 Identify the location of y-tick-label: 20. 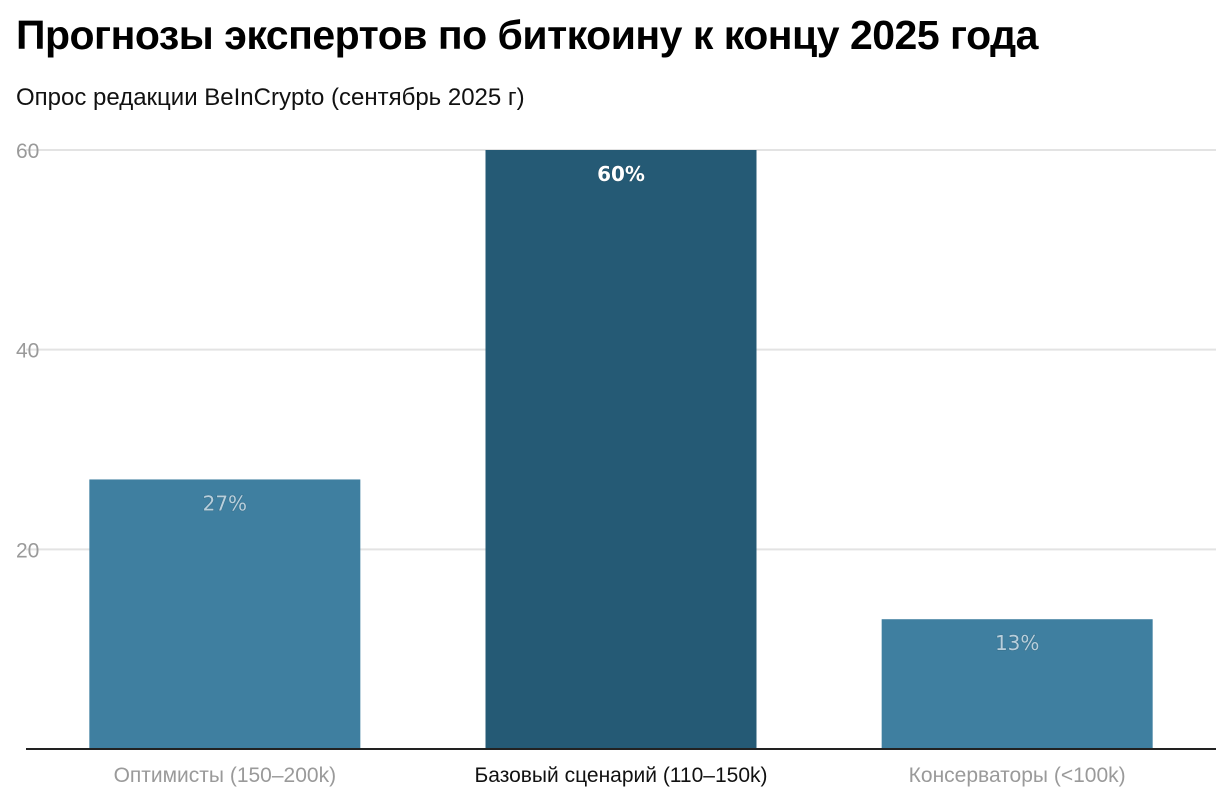
(27, 550).